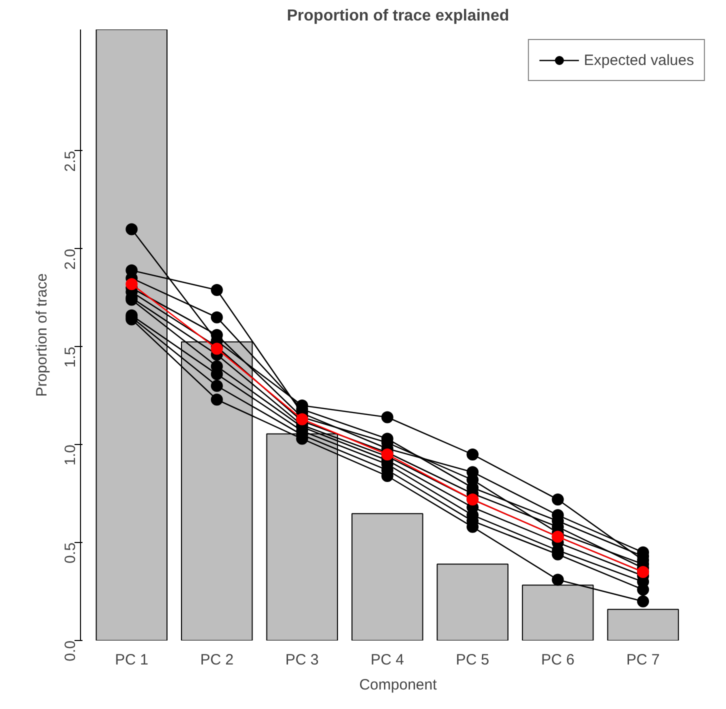  Describe the element at coordinates (643, 660) in the screenshot. I see `x-tick-label: PC 7` at that location.